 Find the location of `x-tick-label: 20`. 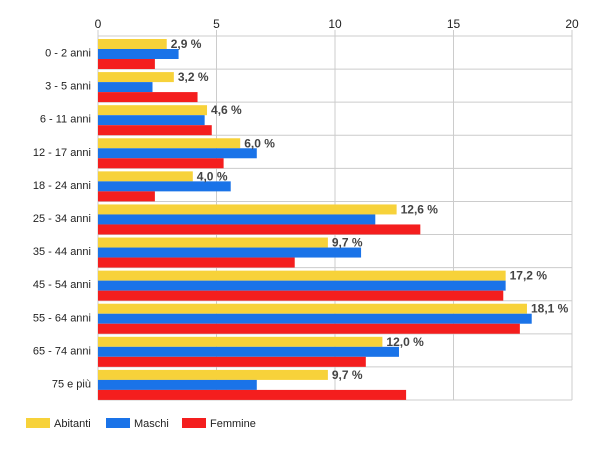

x-tick-label: 20 is located at coordinates (572, 24).